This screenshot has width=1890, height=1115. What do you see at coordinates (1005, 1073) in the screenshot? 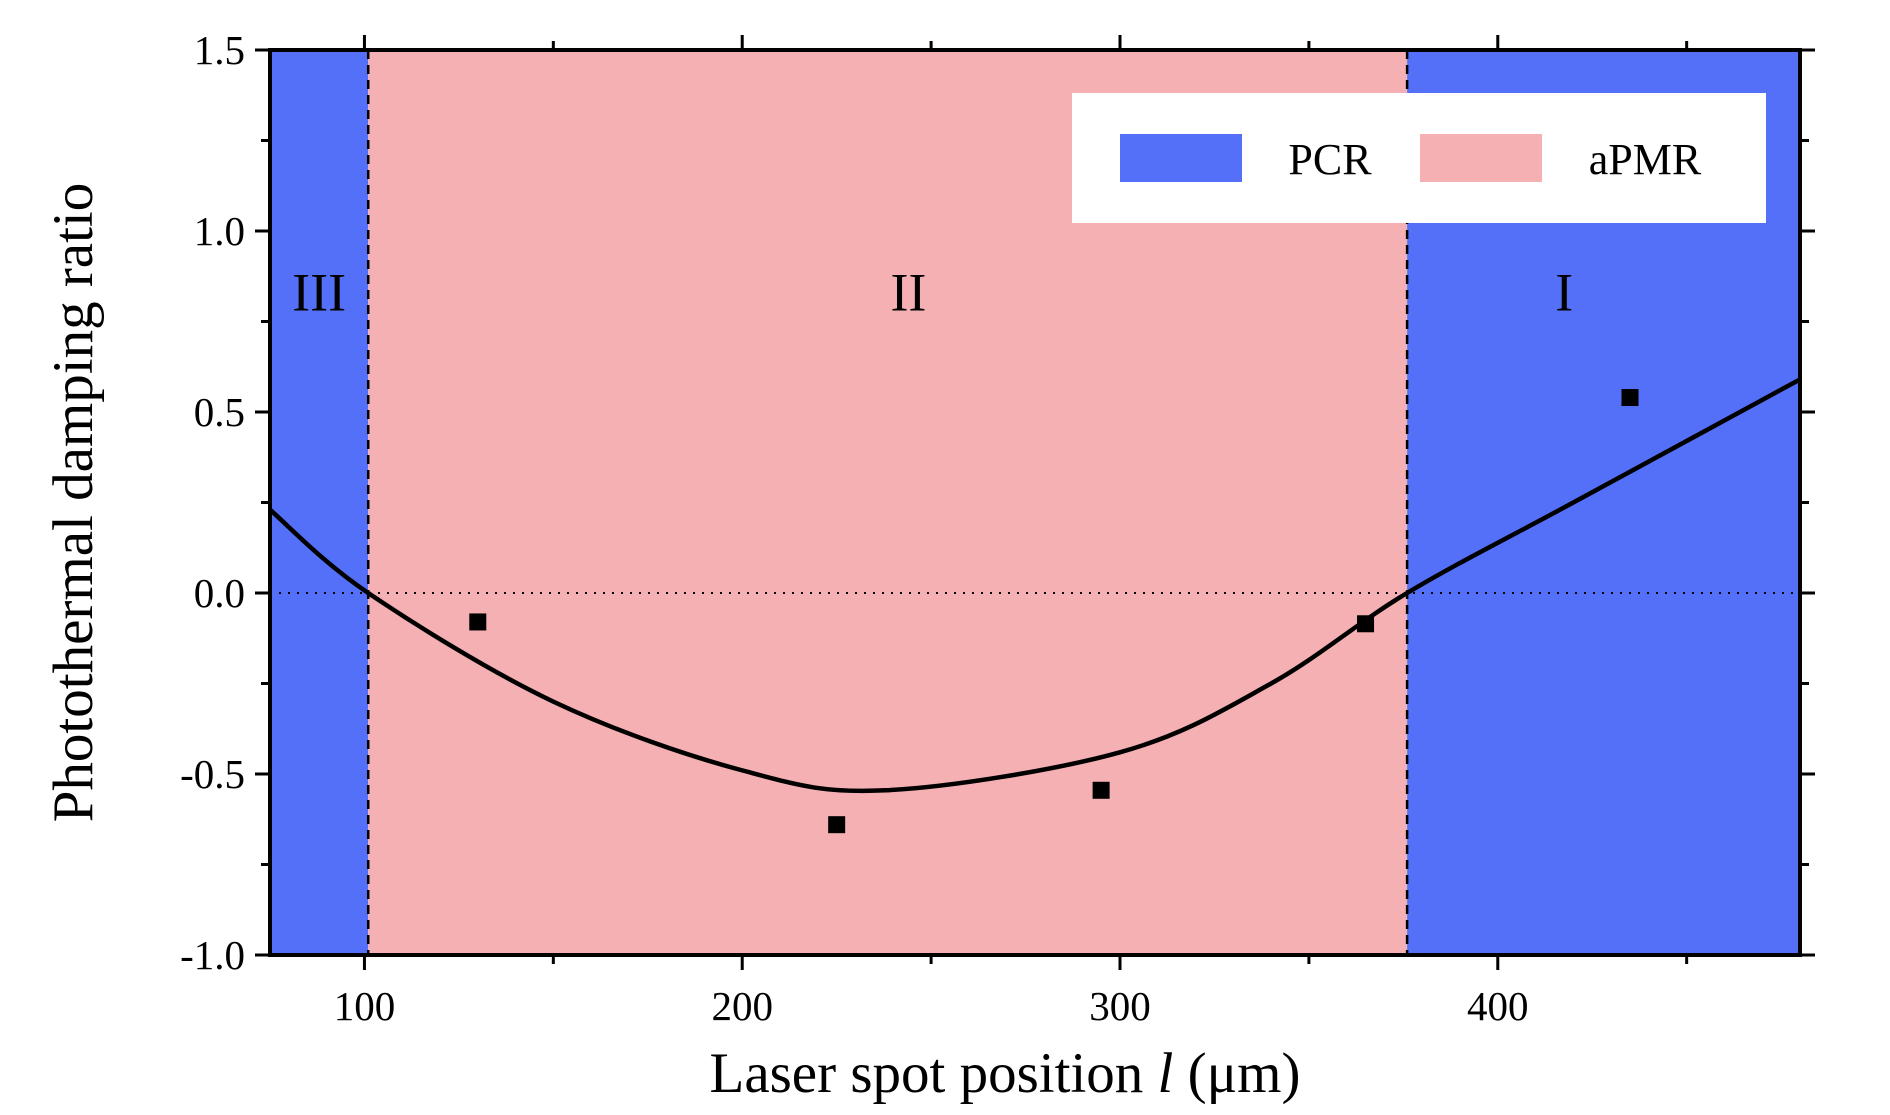
I see `x-axis-title: Laser spot position l (μm)` at bounding box center [1005, 1073].